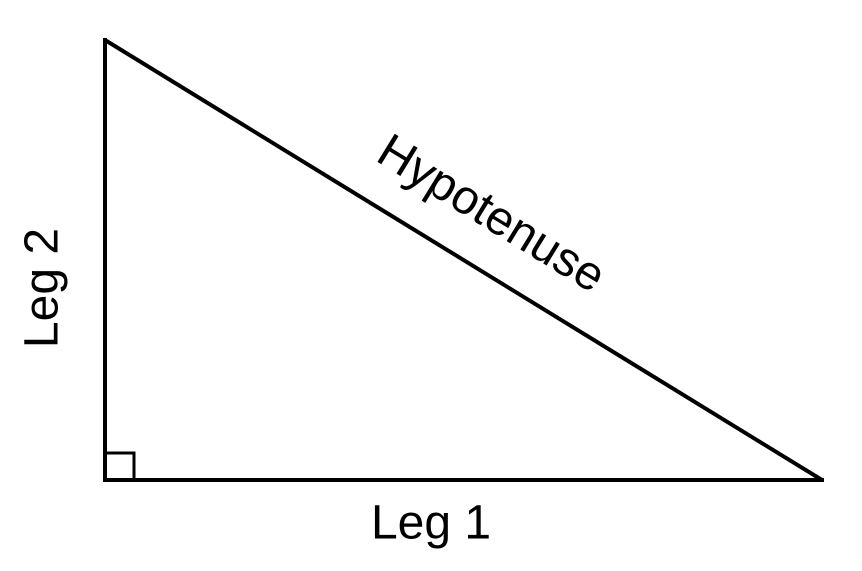 The image size is (862, 571). Describe the element at coordinates (120, 465) in the screenshot. I see `right-angle-marker` at that location.